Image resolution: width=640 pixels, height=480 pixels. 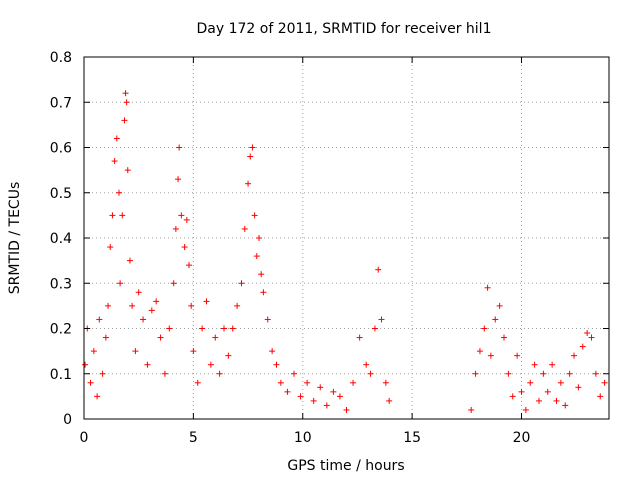 I want to click on x-tick-label: 10, so click(x=303, y=438).